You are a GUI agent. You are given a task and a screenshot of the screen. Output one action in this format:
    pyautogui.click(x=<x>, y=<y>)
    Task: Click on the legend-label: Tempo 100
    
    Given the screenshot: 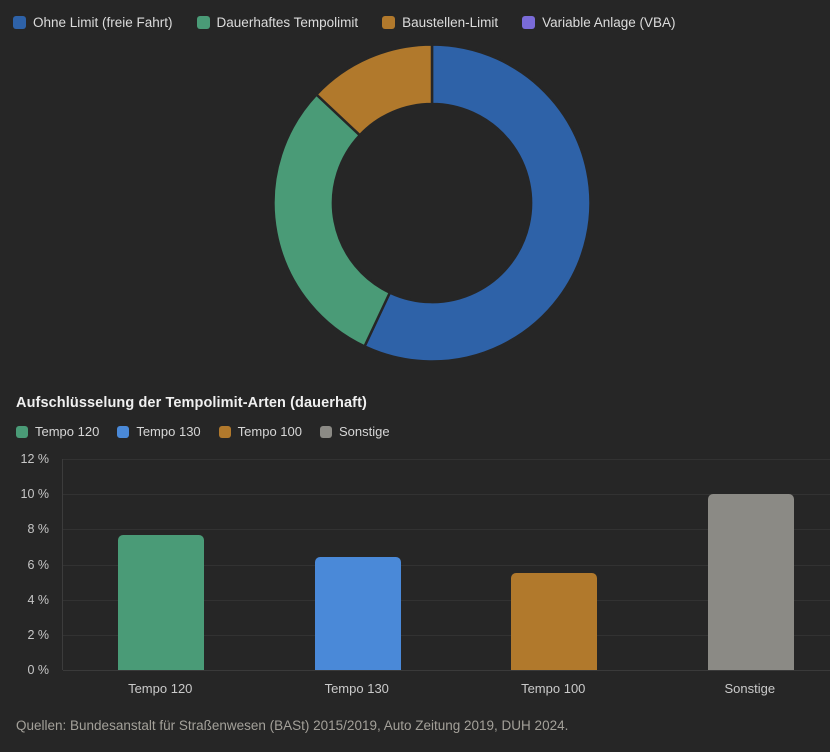 What is the action you would take?
    pyautogui.click(x=269, y=431)
    